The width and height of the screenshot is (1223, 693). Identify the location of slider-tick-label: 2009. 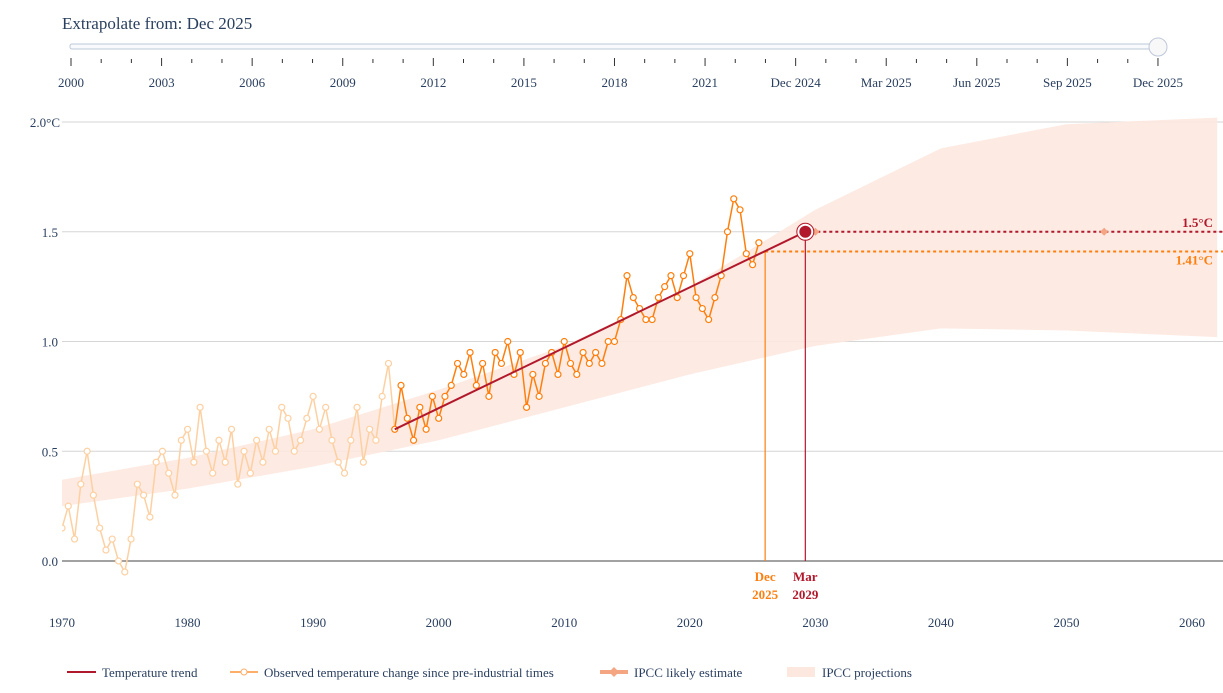
(343, 82).